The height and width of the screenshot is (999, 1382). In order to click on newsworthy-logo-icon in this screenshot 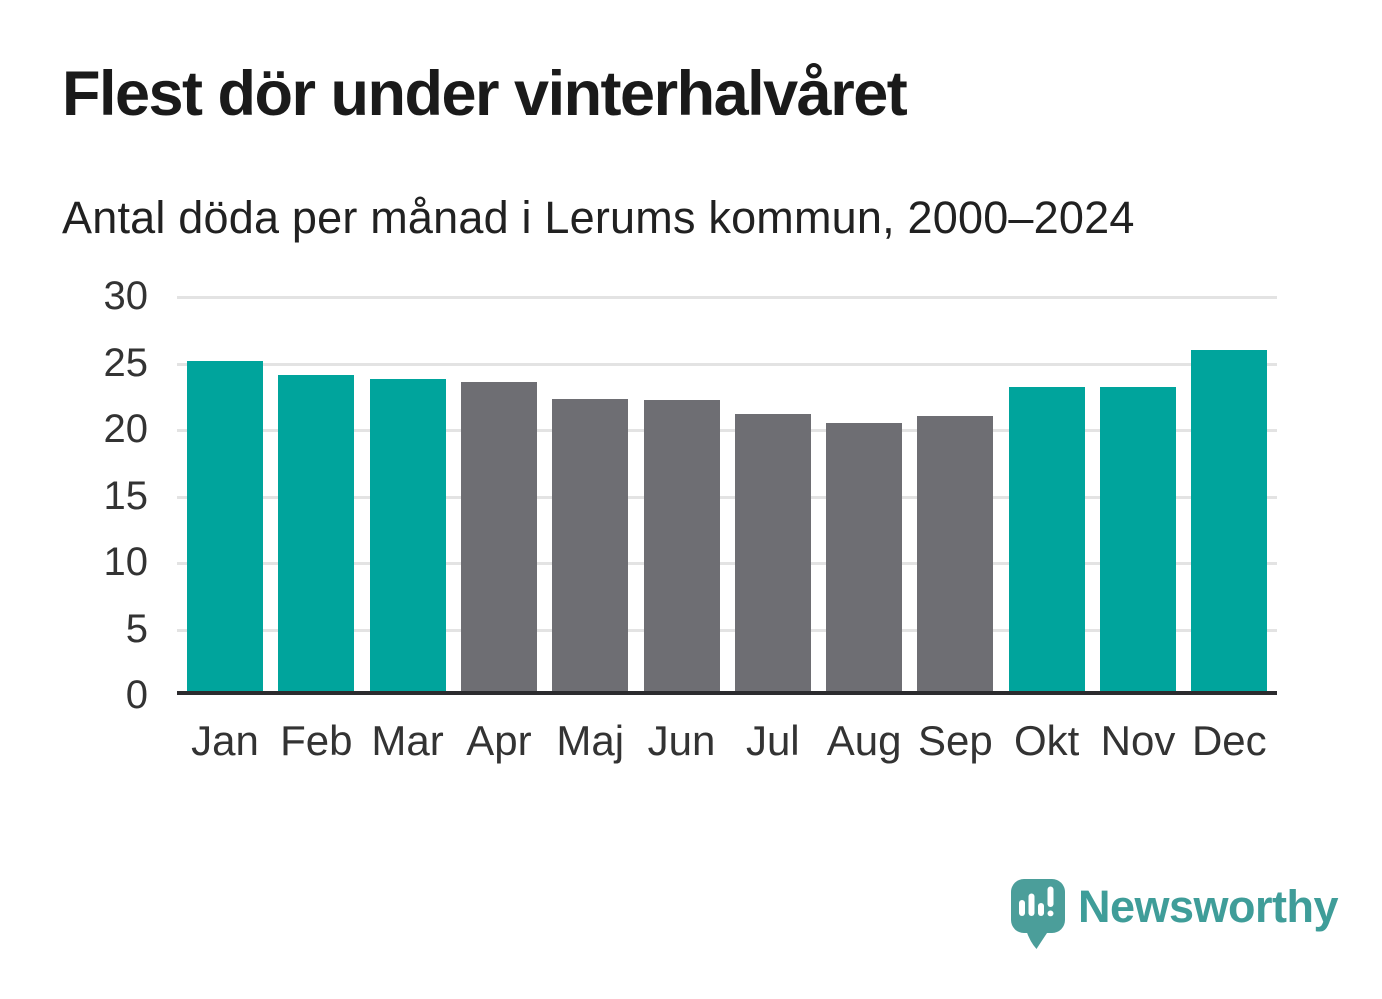, I will do `click(1038, 914)`.